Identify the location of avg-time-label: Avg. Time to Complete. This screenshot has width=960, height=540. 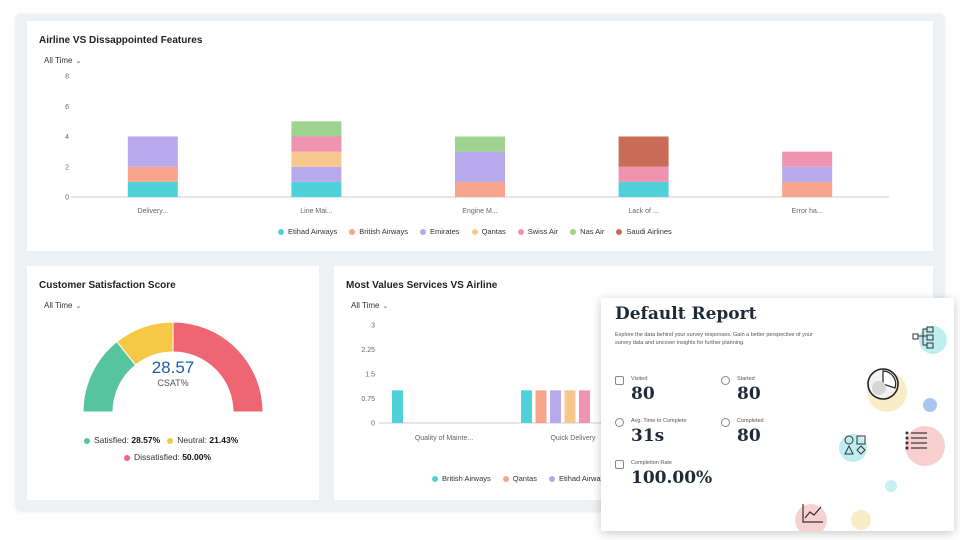
(659, 421).